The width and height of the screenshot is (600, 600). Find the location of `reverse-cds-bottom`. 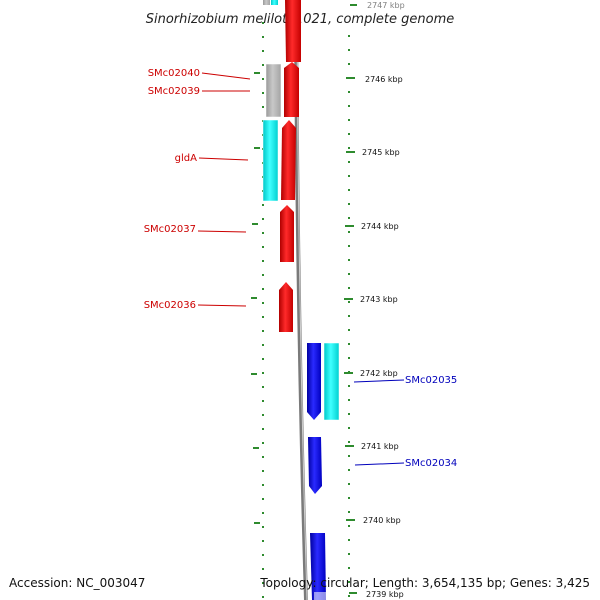

reverse-cds-bottom is located at coordinates (318, 566).